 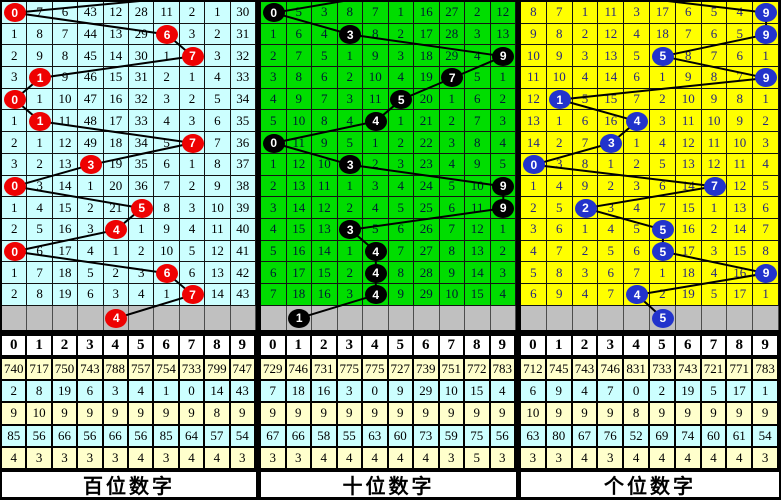 What do you see at coordinates (167, 345) in the screenshot?
I see `digit-header-cell: 6` at bounding box center [167, 345].